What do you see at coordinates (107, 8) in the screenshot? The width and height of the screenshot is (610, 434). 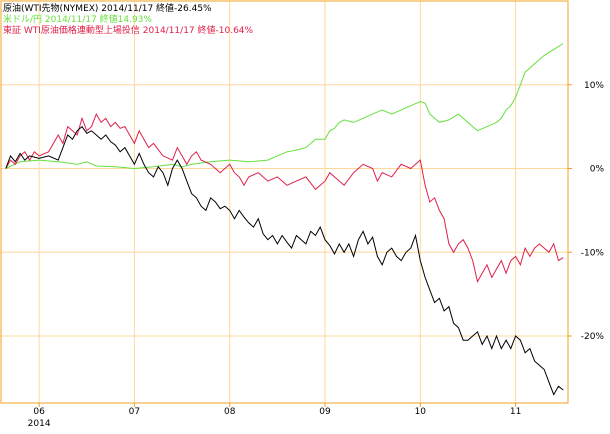 I see `legend-crude-oil: 原油(WTI先物(NYMEX) 2014/11/17 終値-26.45%` at bounding box center [107, 8].